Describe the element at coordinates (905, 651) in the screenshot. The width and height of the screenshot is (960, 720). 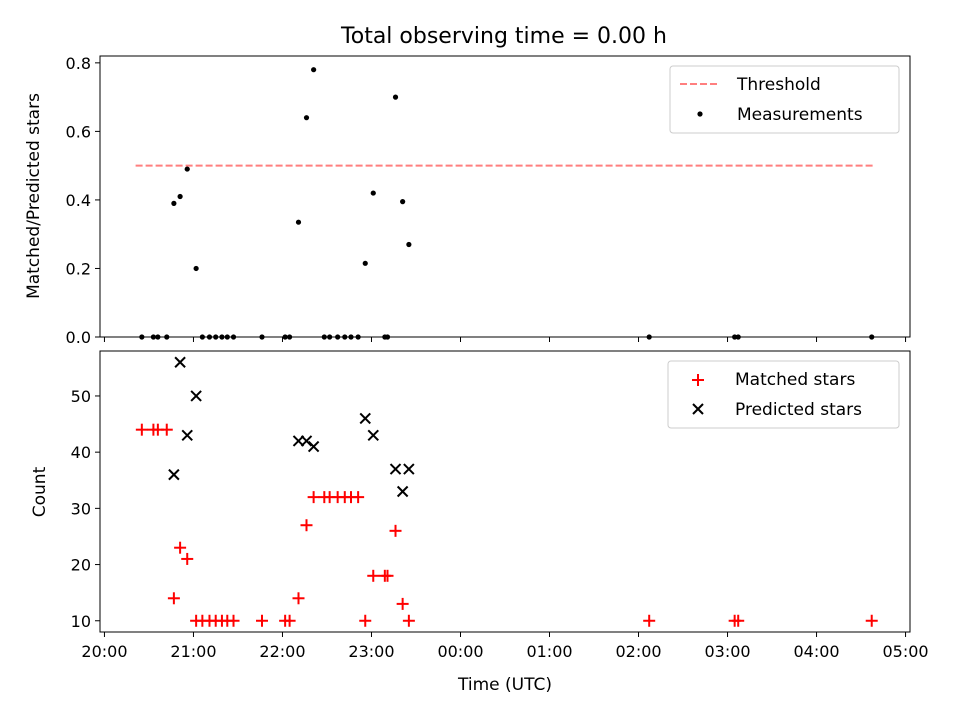
I see `x-tick-label: 05:00` at that location.